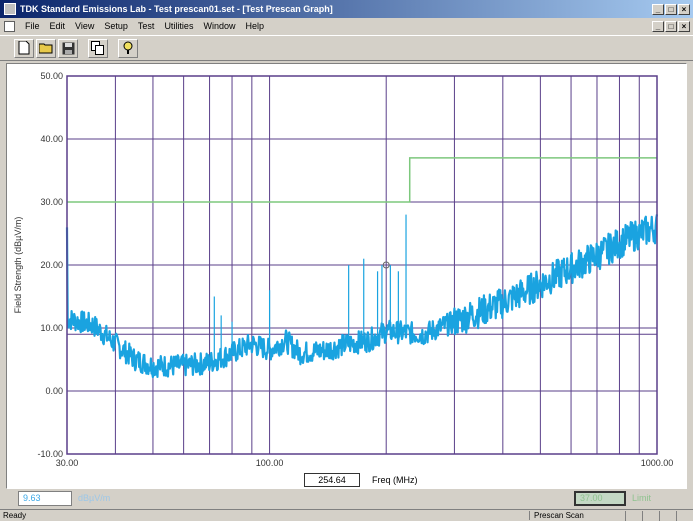 This screenshot has width=693, height=521. Describe the element at coordinates (684, 26) in the screenshot. I see `mdi-close-button: ×` at that location.